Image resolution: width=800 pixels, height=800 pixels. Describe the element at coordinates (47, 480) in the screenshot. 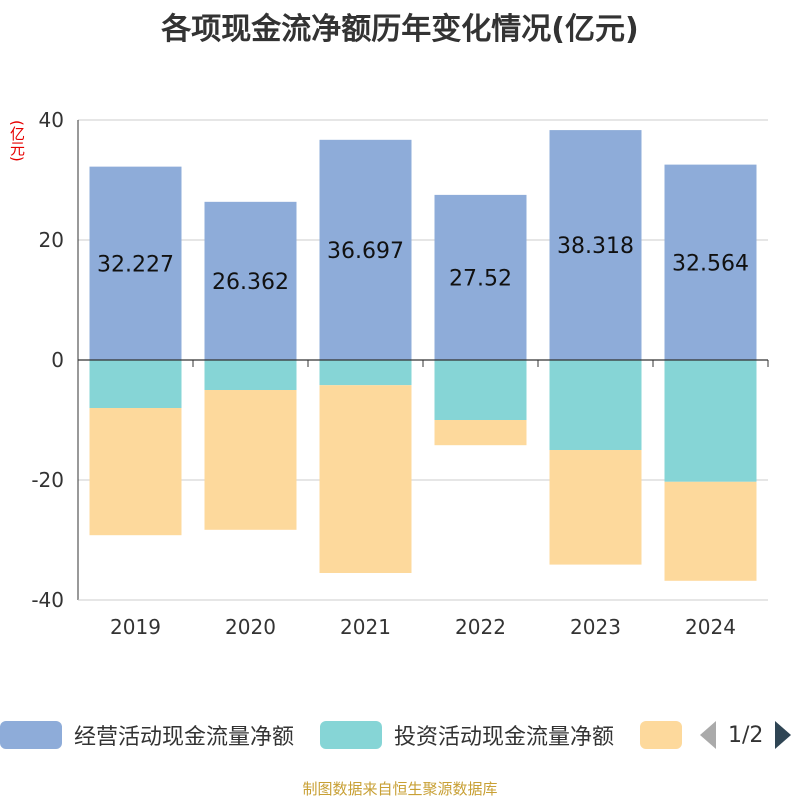

I see `y-tick-label: -20` at that location.